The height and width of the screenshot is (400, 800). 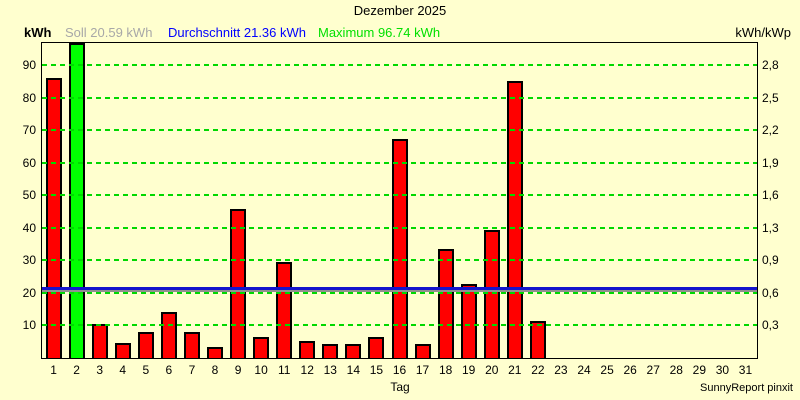 I want to click on x-axis-label-day-13: 13, so click(x=330, y=370).